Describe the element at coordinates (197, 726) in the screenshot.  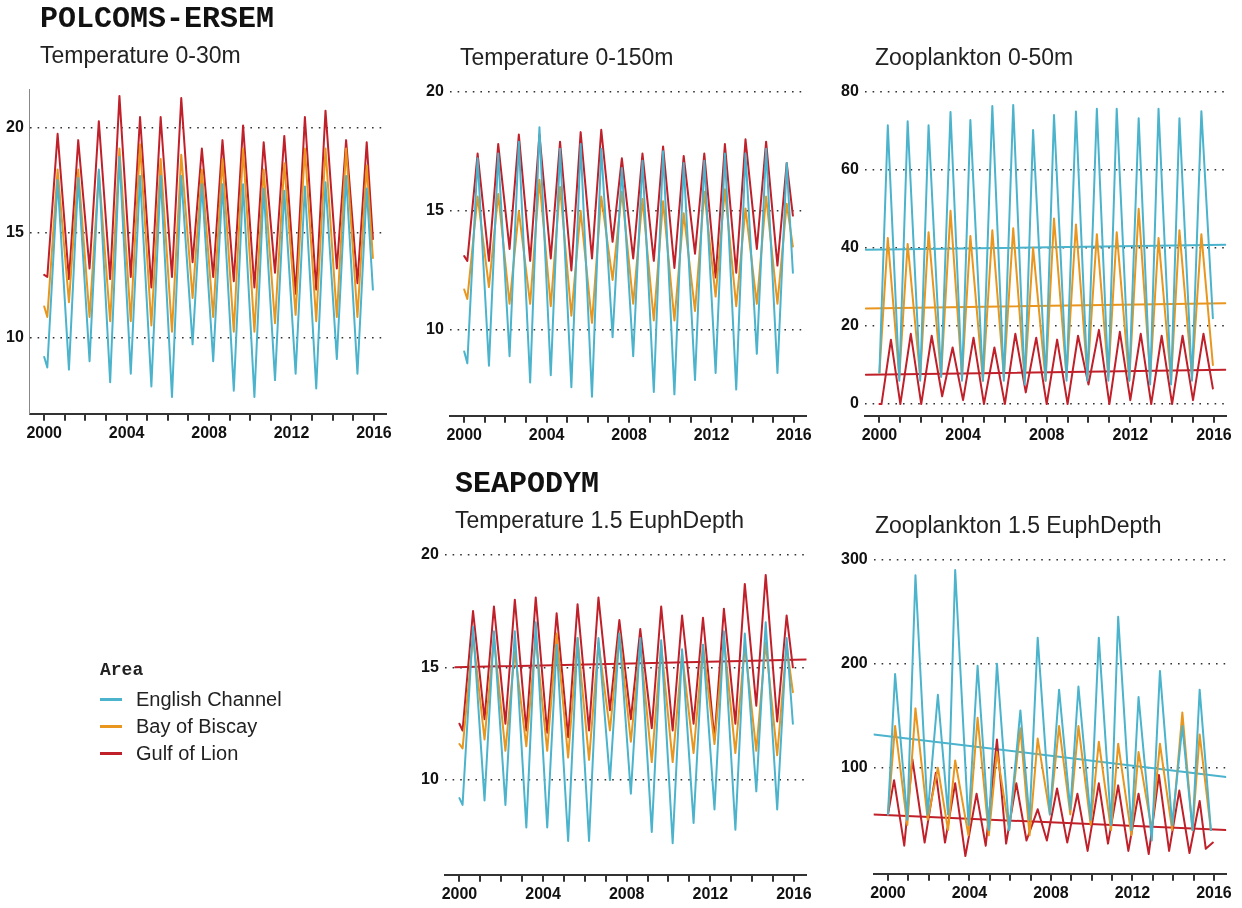
I see `legend-label: Bay of Biscay` at that location.